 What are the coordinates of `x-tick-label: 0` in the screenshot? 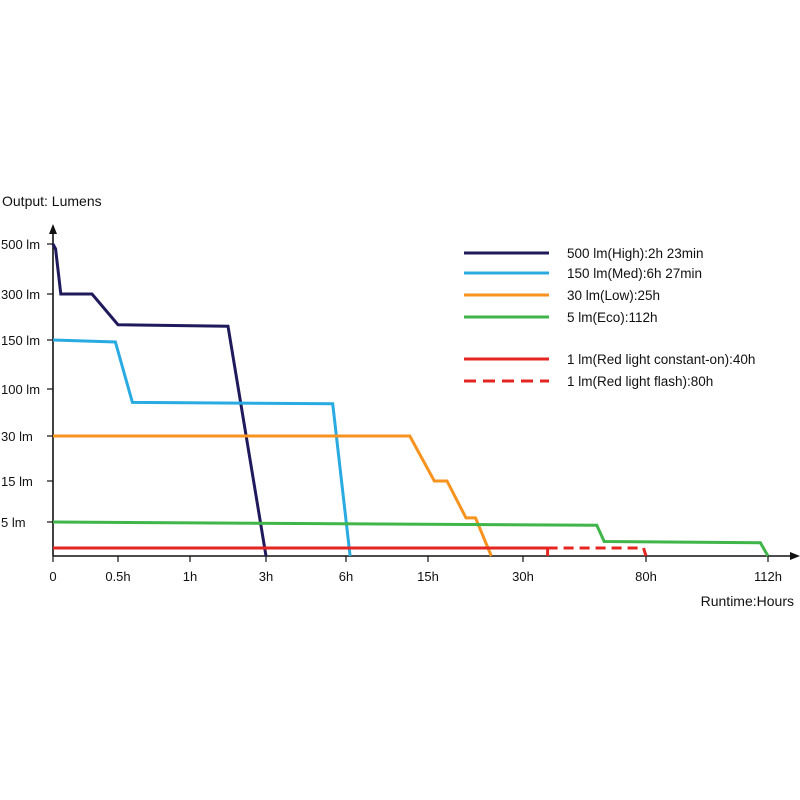 It's located at (52, 576).